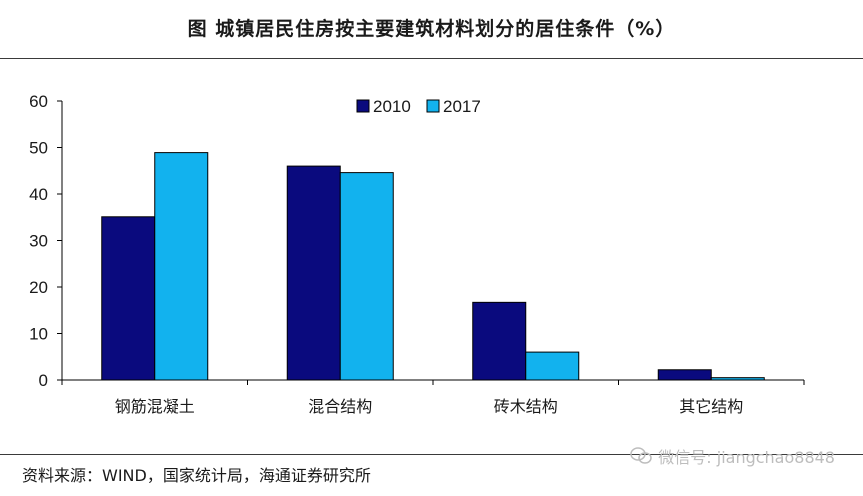 This screenshot has height=496, width=863. I want to click on source-divider, so click(431, 454).